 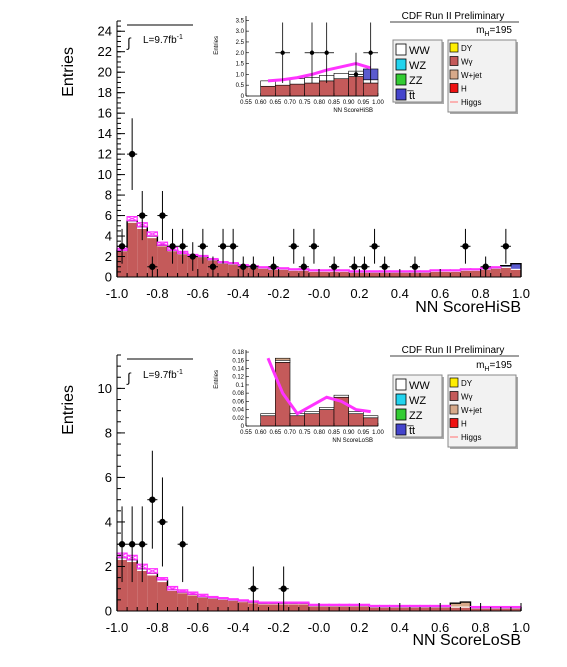 What do you see at coordinates (105, 388) in the screenshot?
I see `y-tick-label: 10` at bounding box center [105, 388].